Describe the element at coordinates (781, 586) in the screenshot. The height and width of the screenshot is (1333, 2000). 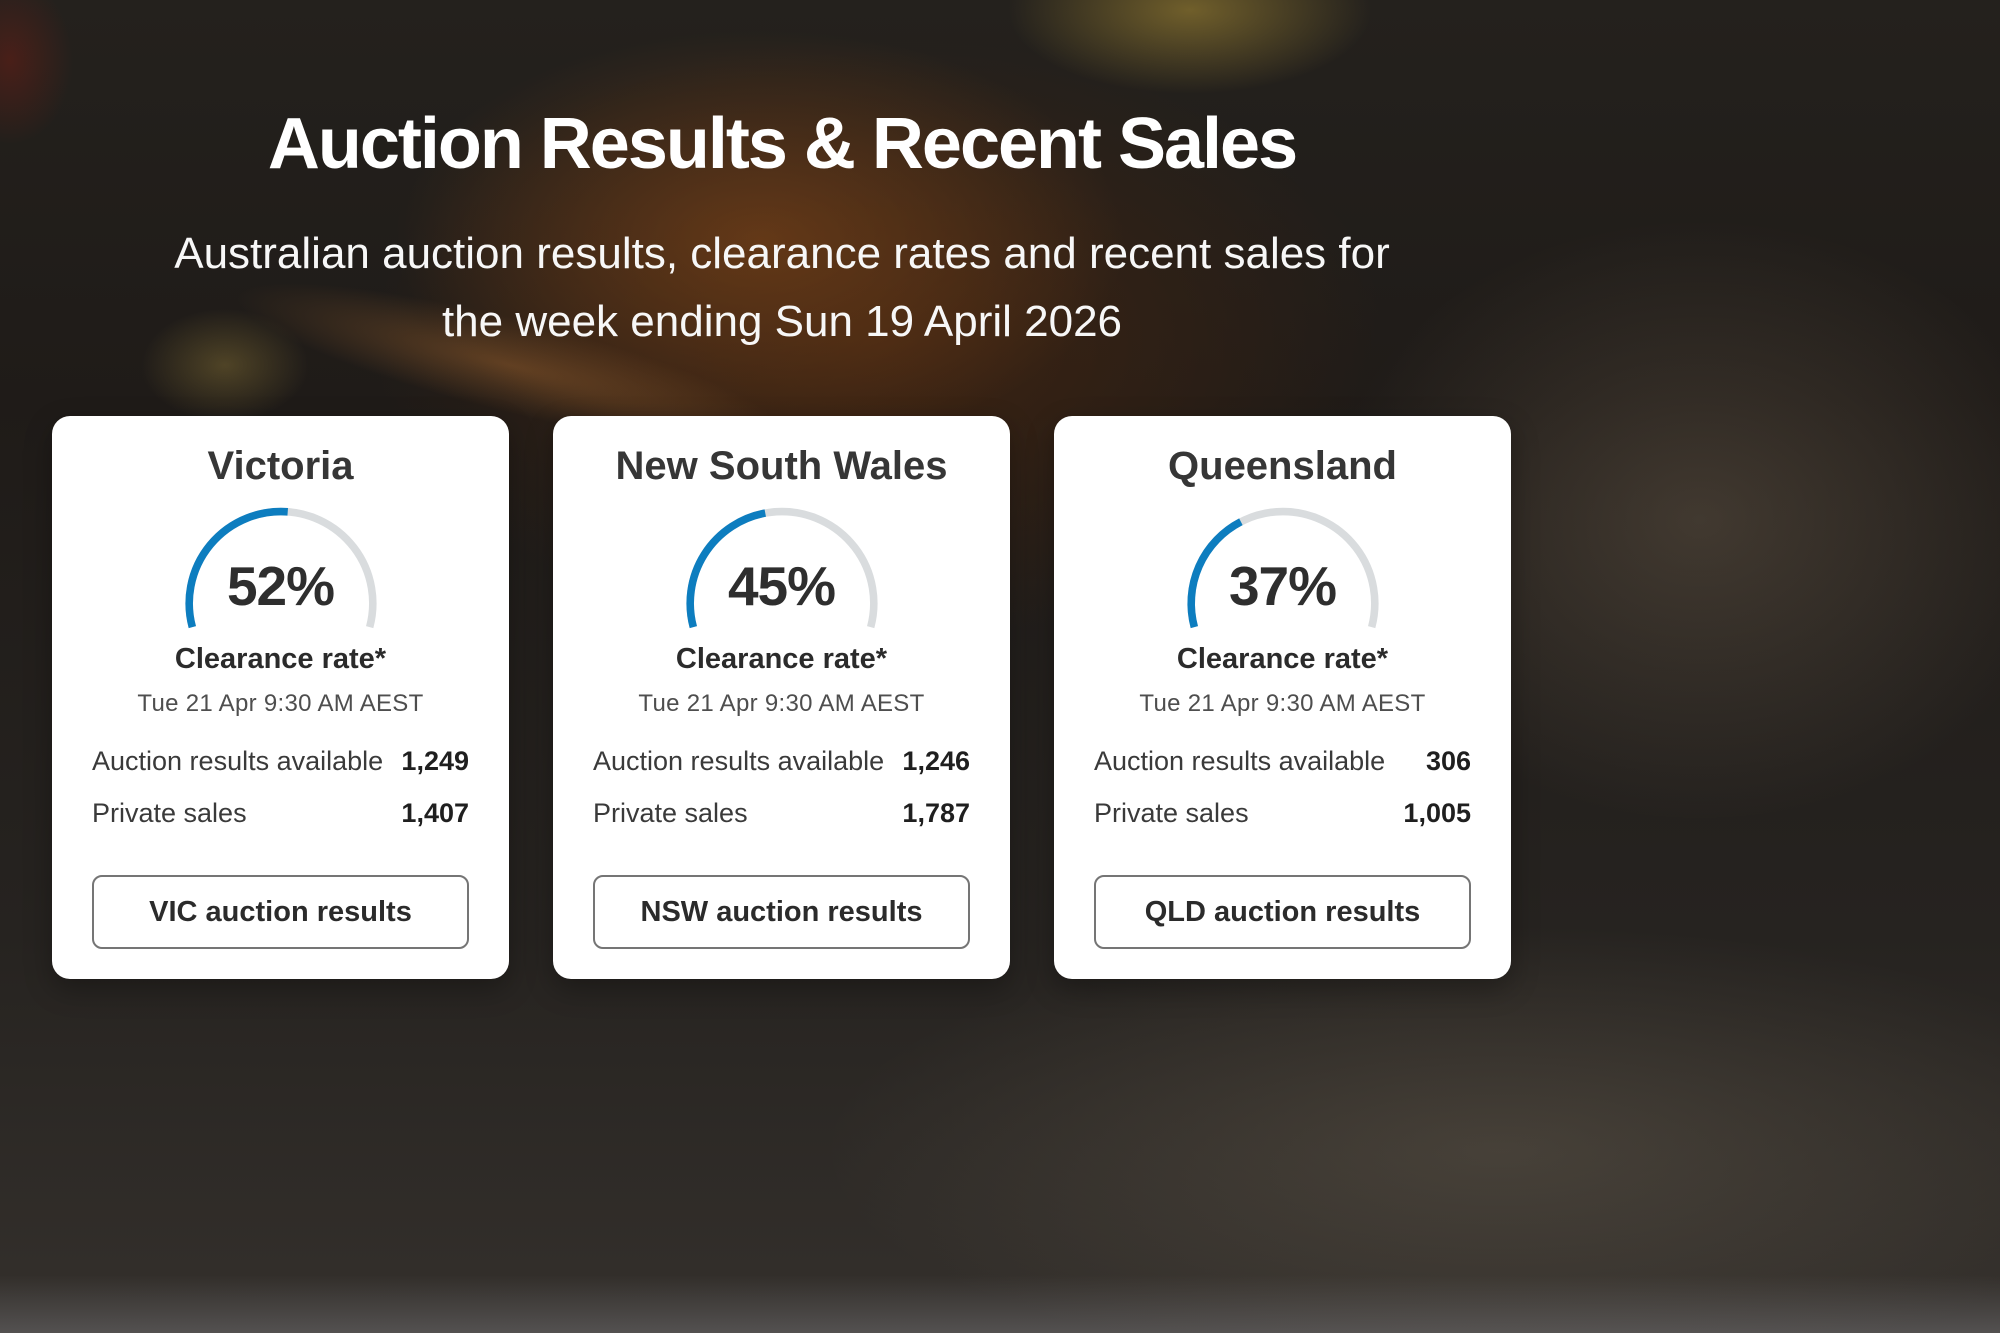
I see `clearance-rate-value: 45%` at that location.